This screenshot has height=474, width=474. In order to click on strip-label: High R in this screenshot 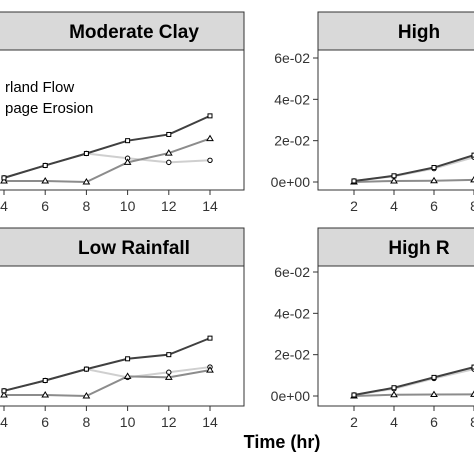, I will do `click(418, 248)`.